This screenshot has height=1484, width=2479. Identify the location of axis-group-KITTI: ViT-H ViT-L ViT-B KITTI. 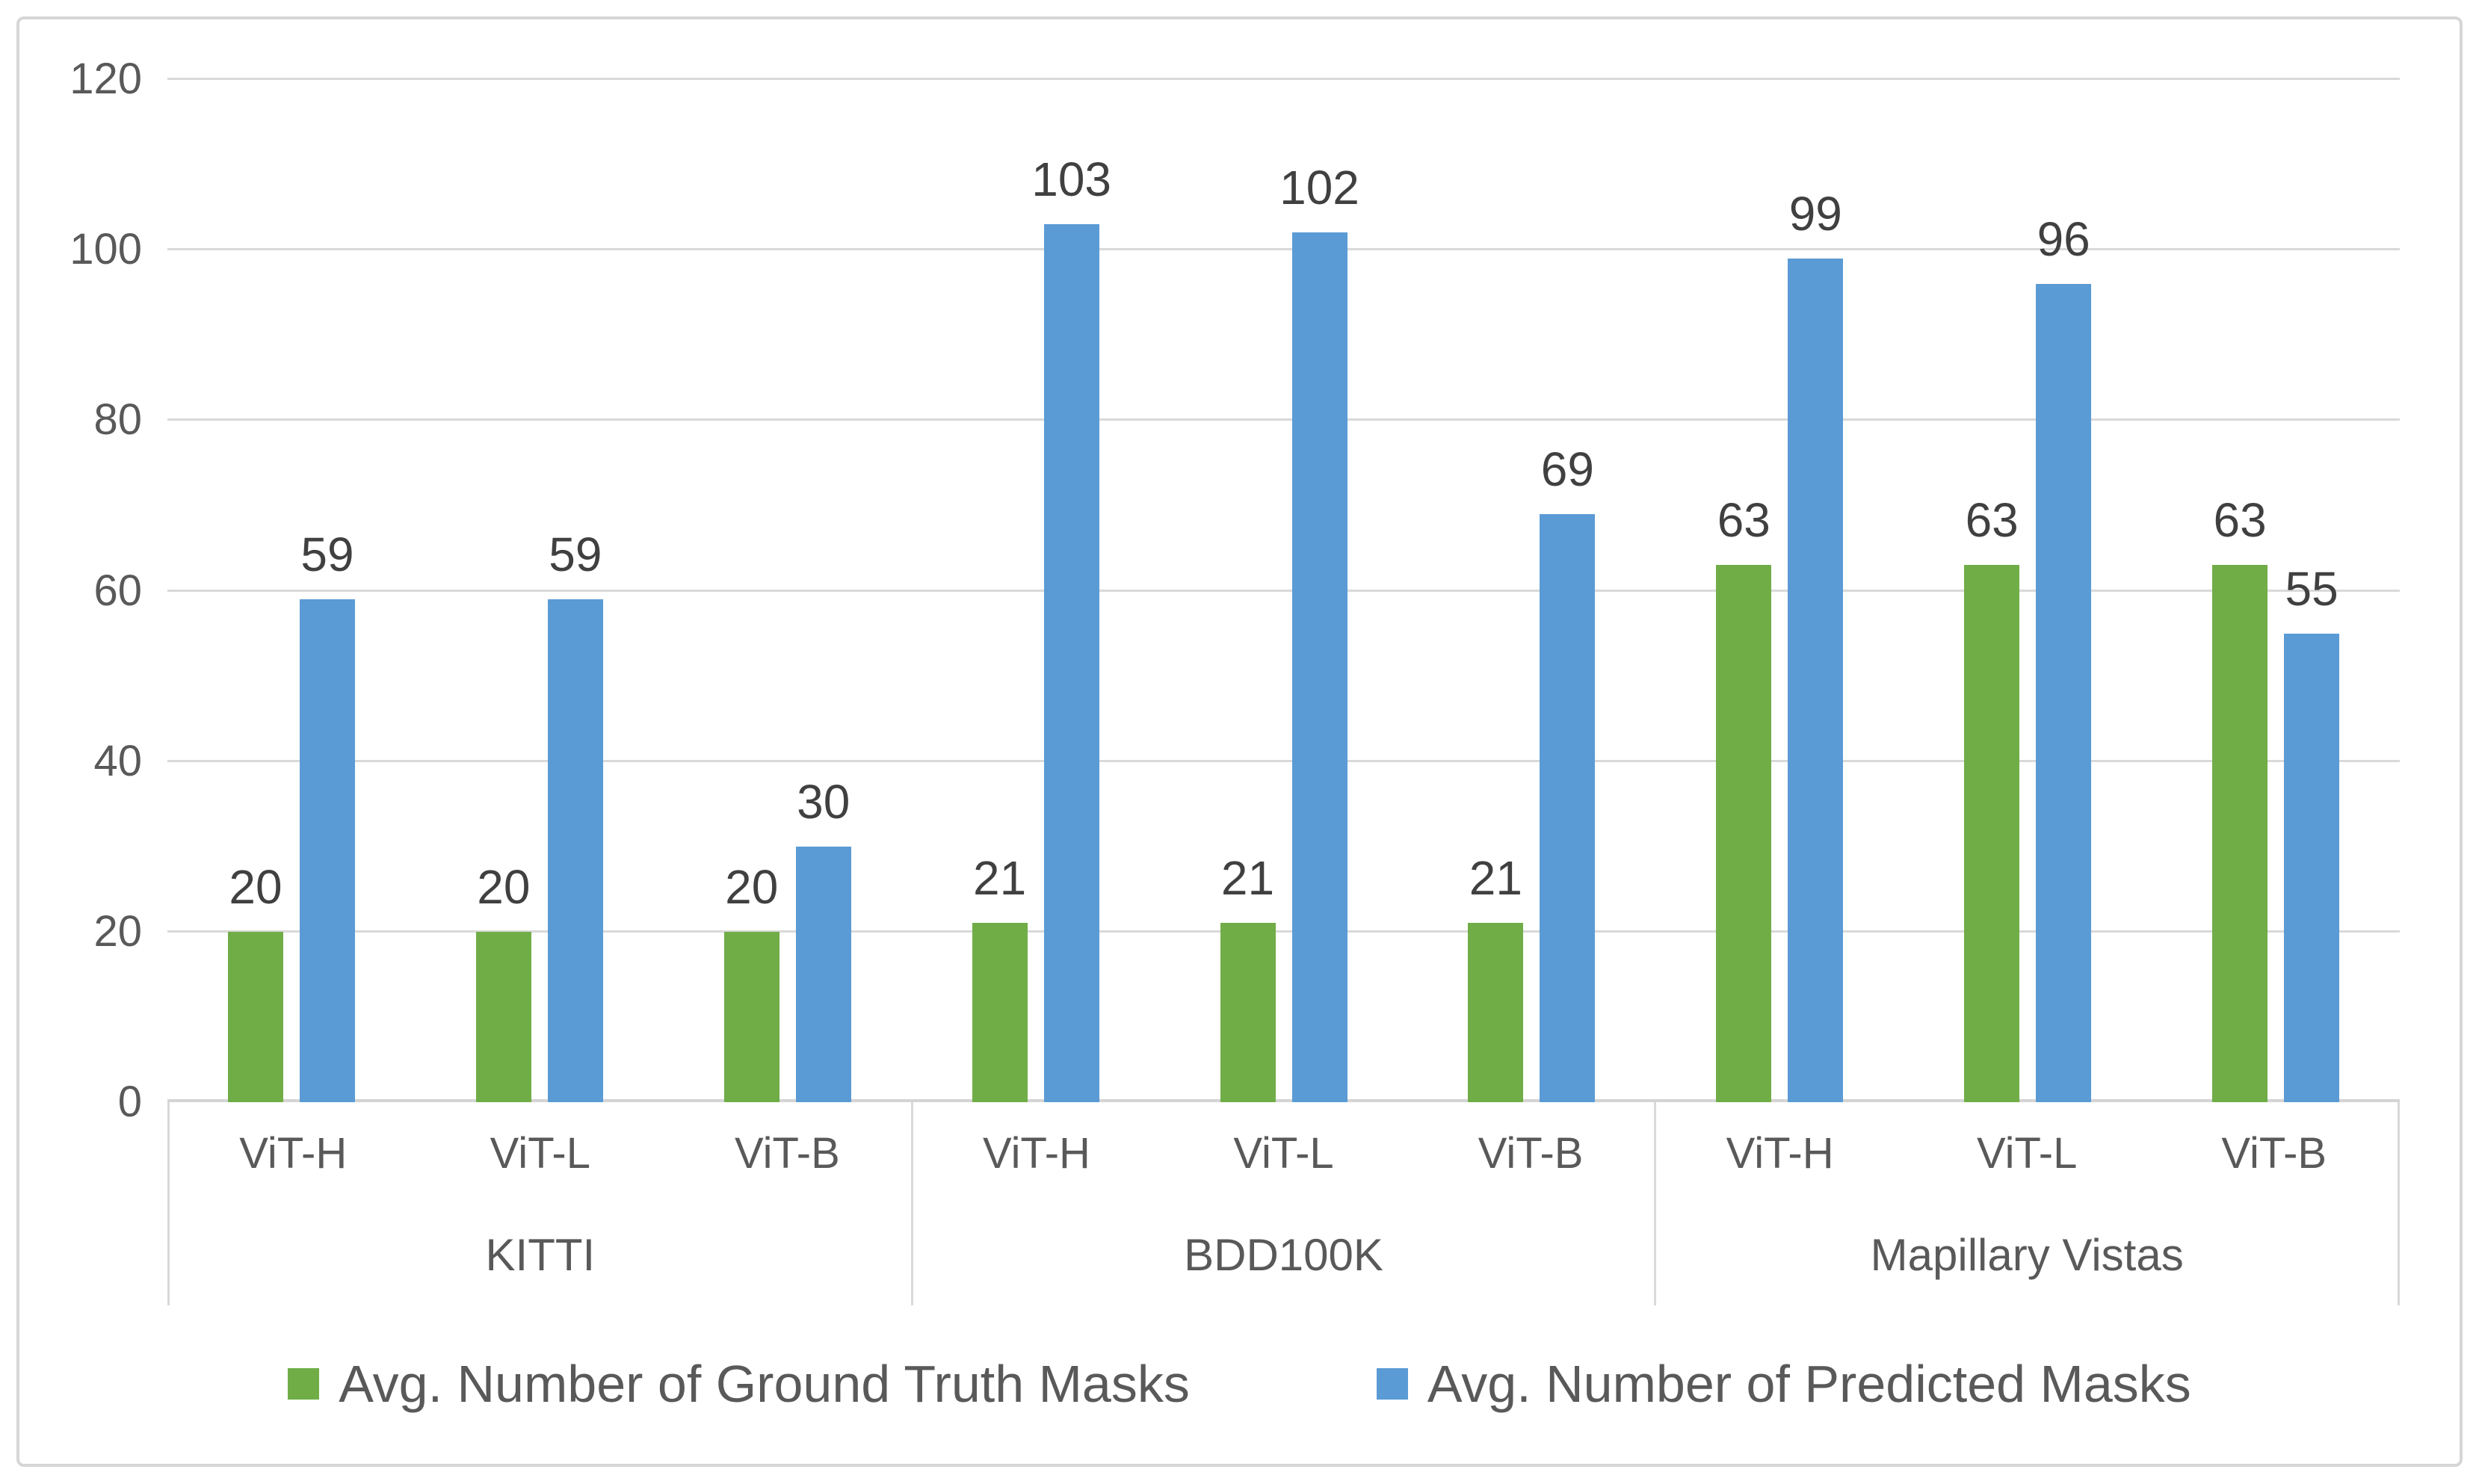
(539, 1204).